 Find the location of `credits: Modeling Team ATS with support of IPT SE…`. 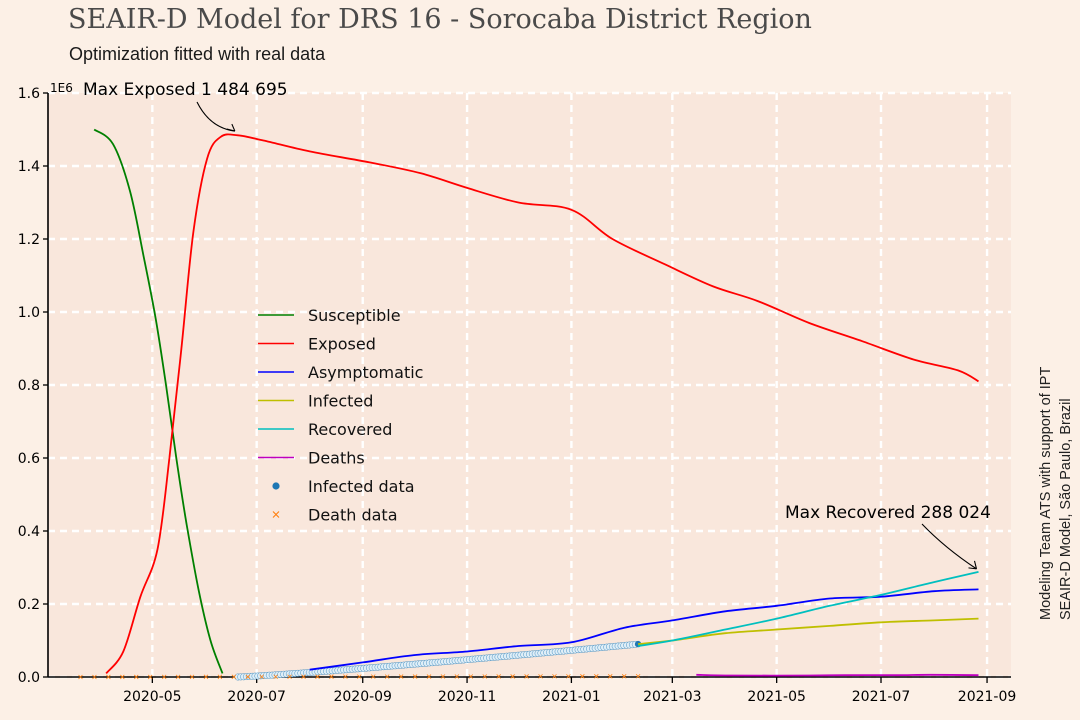

credits: Modeling Team ATS with support of IPT SE… is located at coordinates (1056, 493).